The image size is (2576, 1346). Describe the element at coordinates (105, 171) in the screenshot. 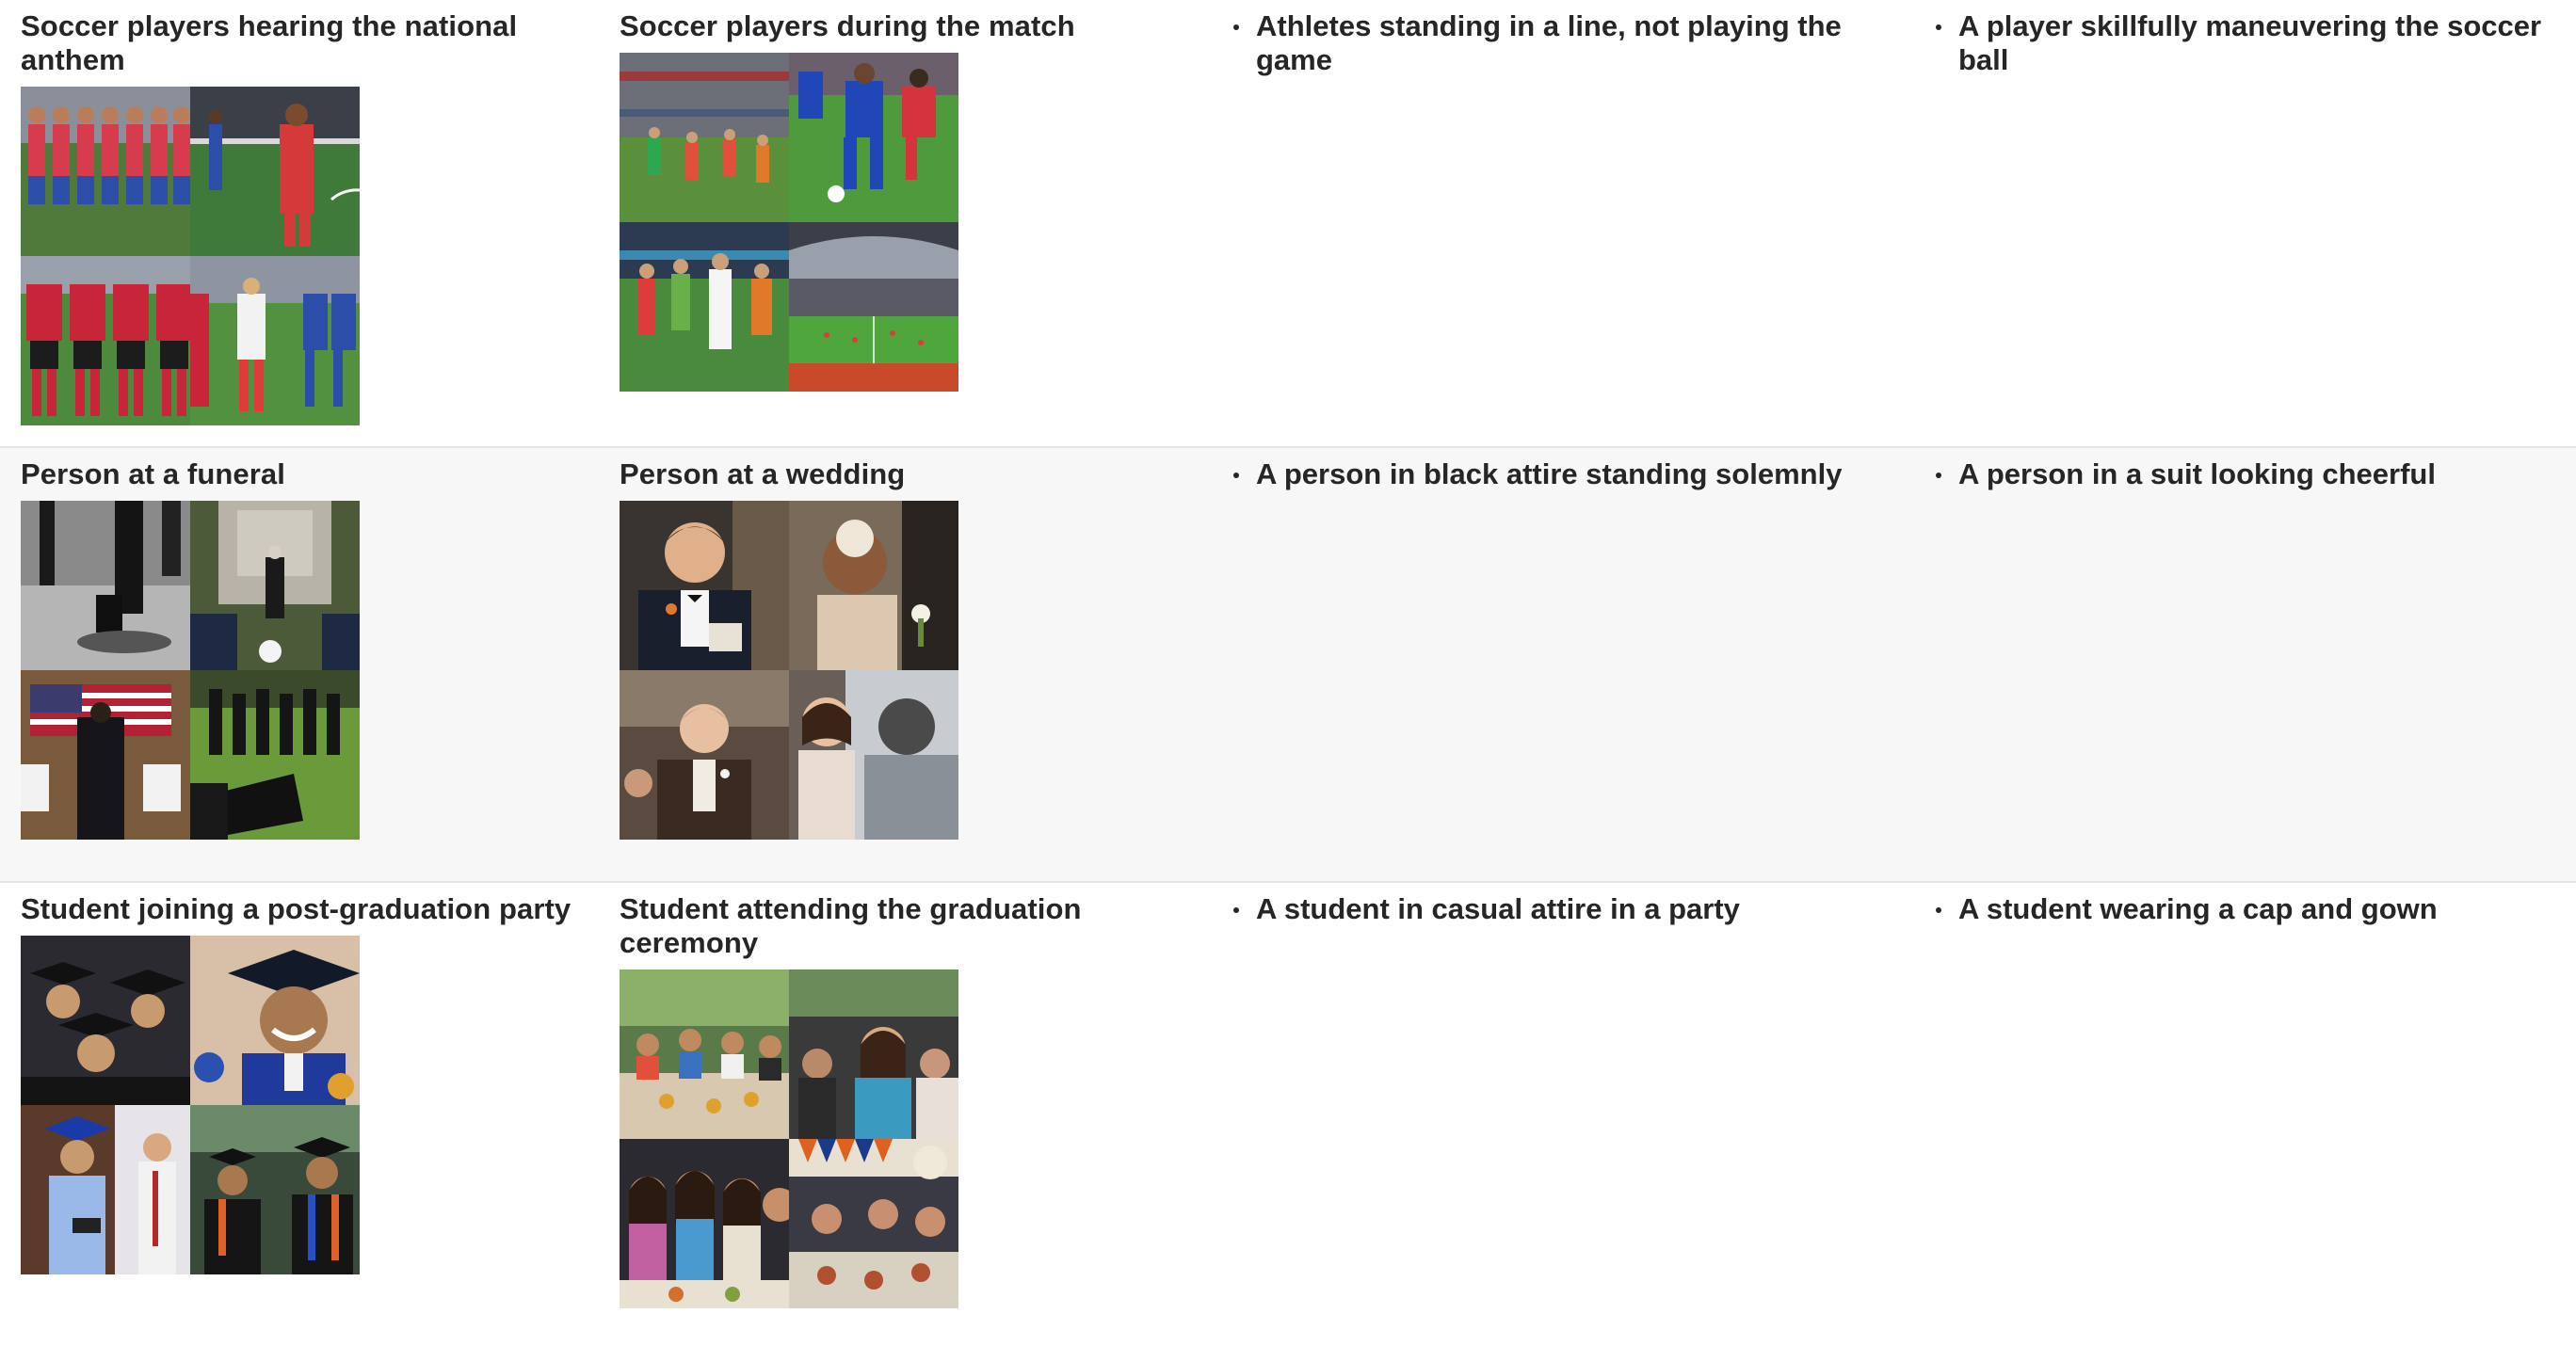

I see `soccer-lineup-image` at that location.